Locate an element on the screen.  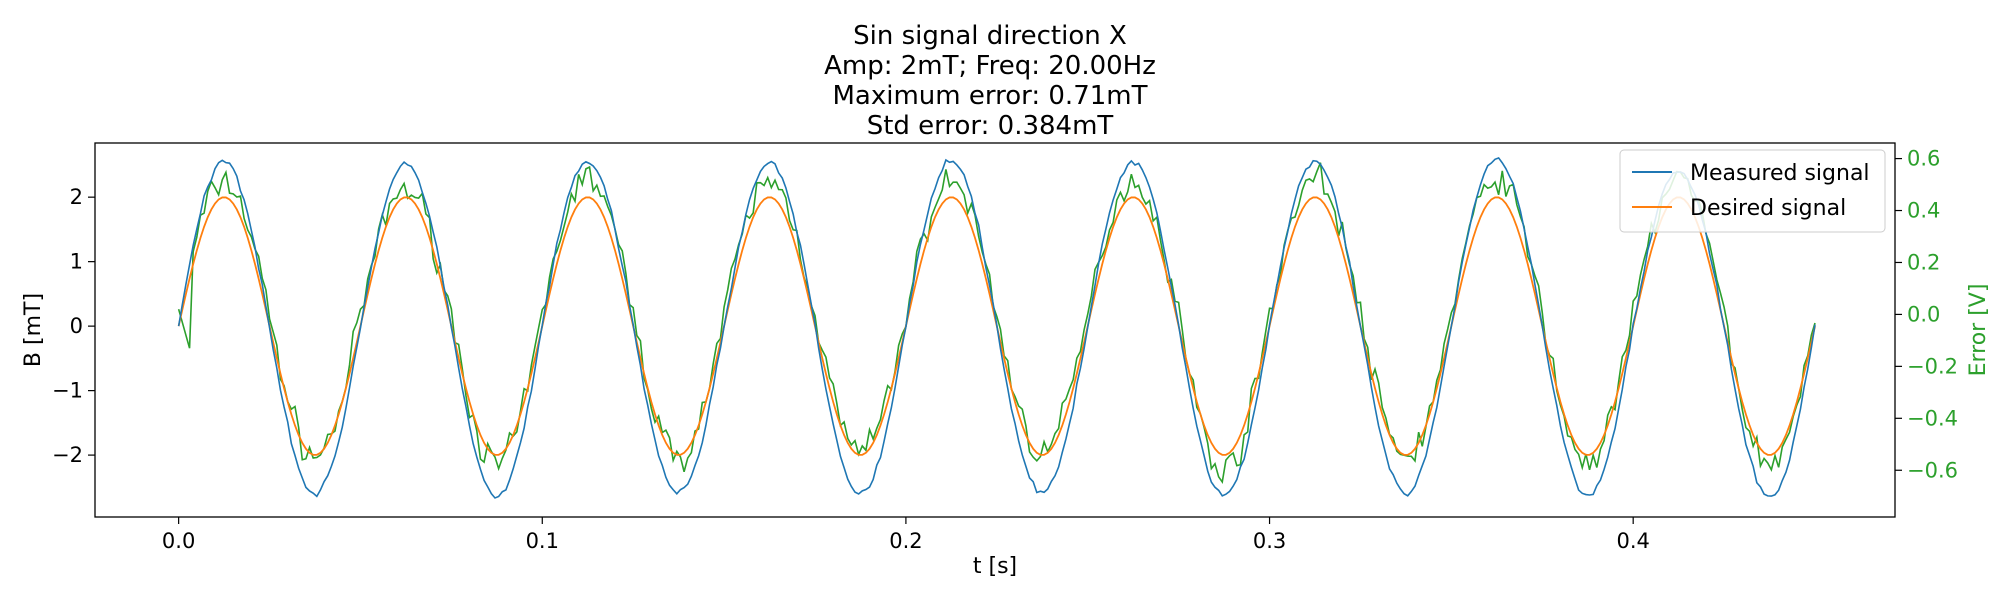
x-tick-label: 0.1 is located at coordinates (542, 541).